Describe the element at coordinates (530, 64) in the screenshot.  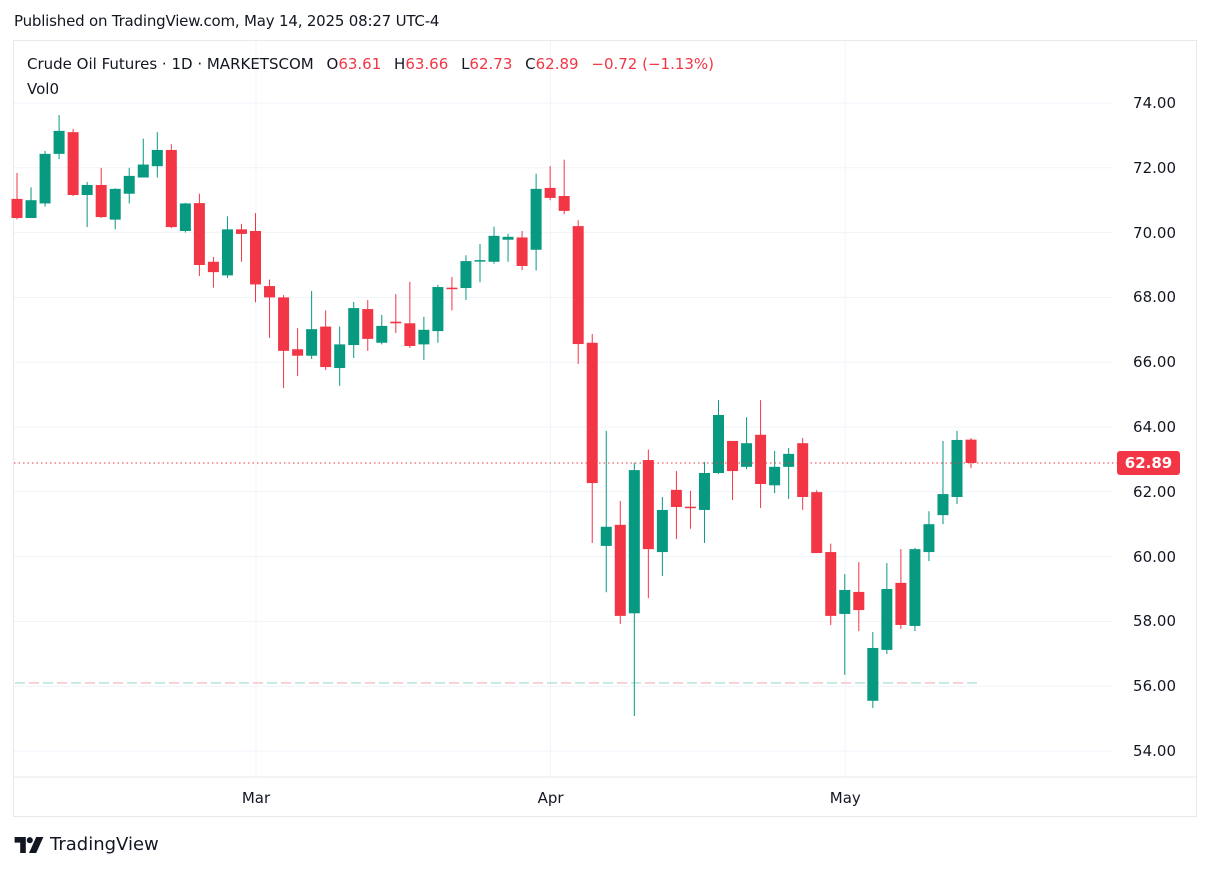
I see `close-label: C` at that location.